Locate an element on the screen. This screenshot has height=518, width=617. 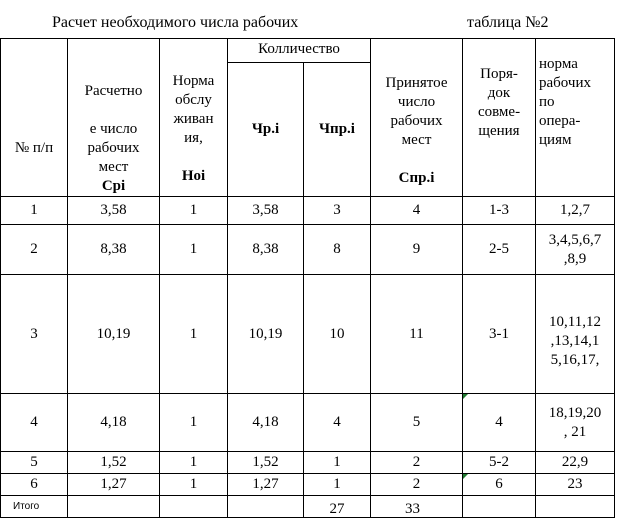
cell-accepted: 9 is located at coordinates (417, 249).